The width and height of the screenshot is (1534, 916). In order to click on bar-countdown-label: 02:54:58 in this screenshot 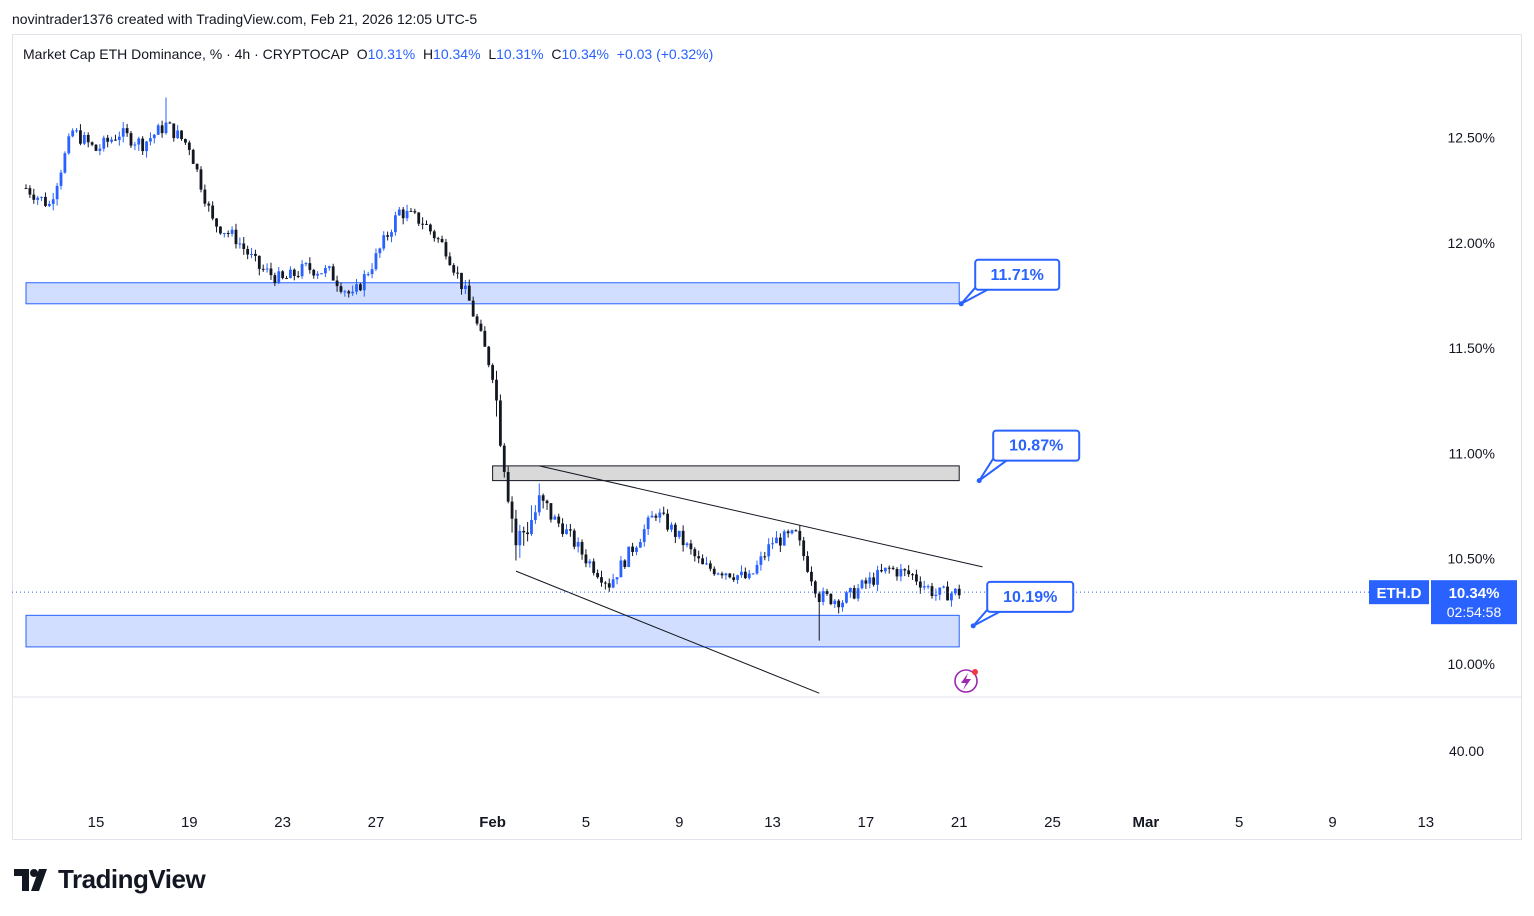, I will do `click(1474, 612)`.